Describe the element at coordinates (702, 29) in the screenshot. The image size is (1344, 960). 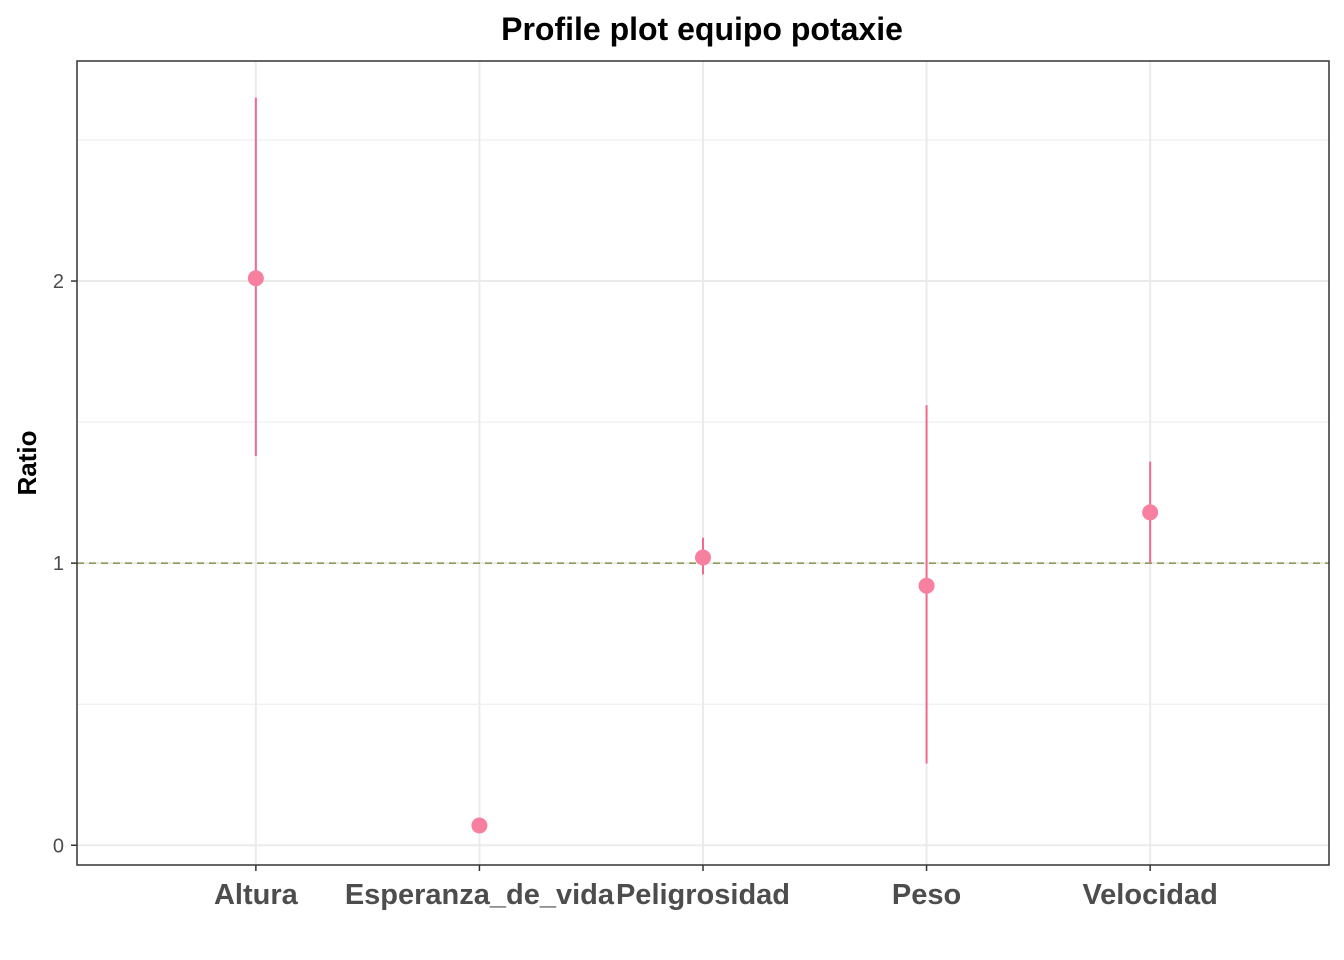
I see `chart-title: Profile plot equipo potaxie` at that location.